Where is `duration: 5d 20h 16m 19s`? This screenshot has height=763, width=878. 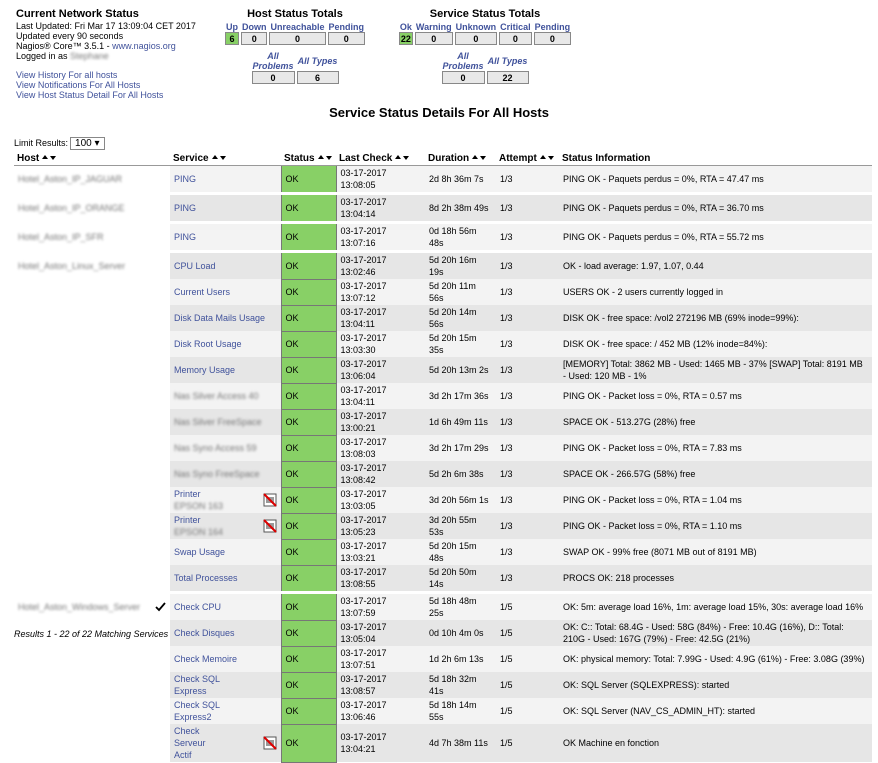
duration: 5d 20h 16m 19s is located at coordinates (460, 264).